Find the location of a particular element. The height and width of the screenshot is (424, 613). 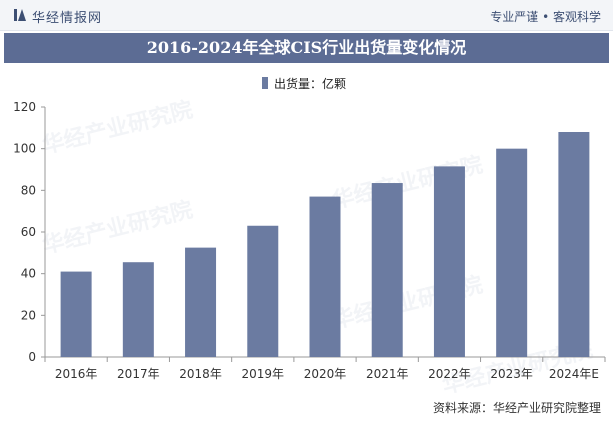

logo-icon is located at coordinates (20, 15).